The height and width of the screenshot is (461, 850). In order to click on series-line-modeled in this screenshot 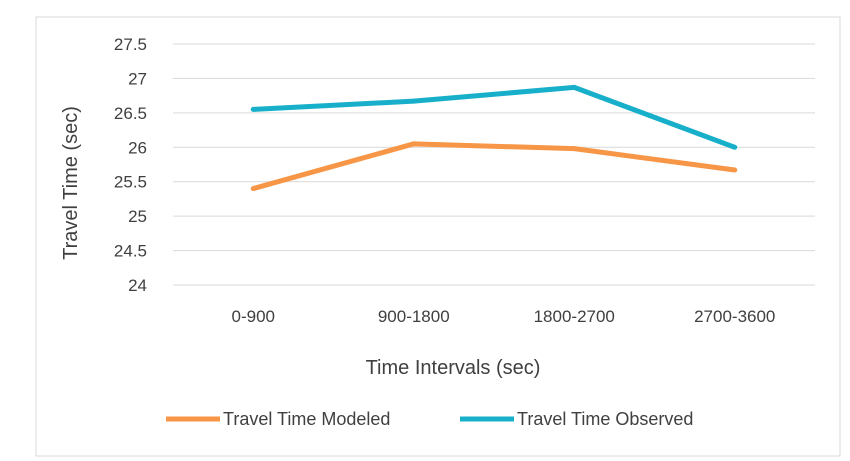, I will do `click(494, 166)`.